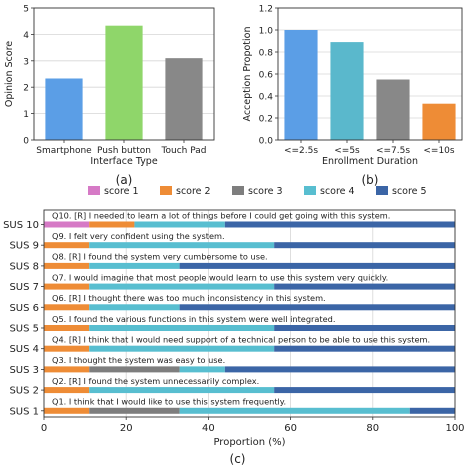 The height and width of the screenshot is (468, 474). I want to click on legend: score 1 score 2 score 3 score 4 score 5, so click(257, 191).